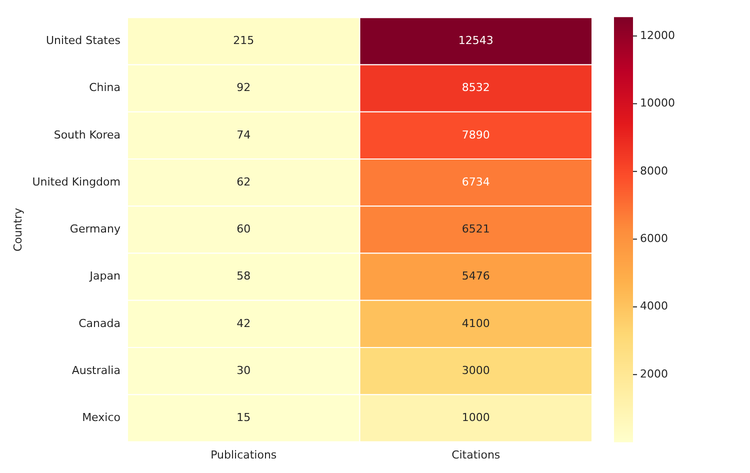 The width and height of the screenshot is (750, 473). What do you see at coordinates (654, 306) in the screenshot?
I see `color-bar-label: 4000` at bounding box center [654, 306].